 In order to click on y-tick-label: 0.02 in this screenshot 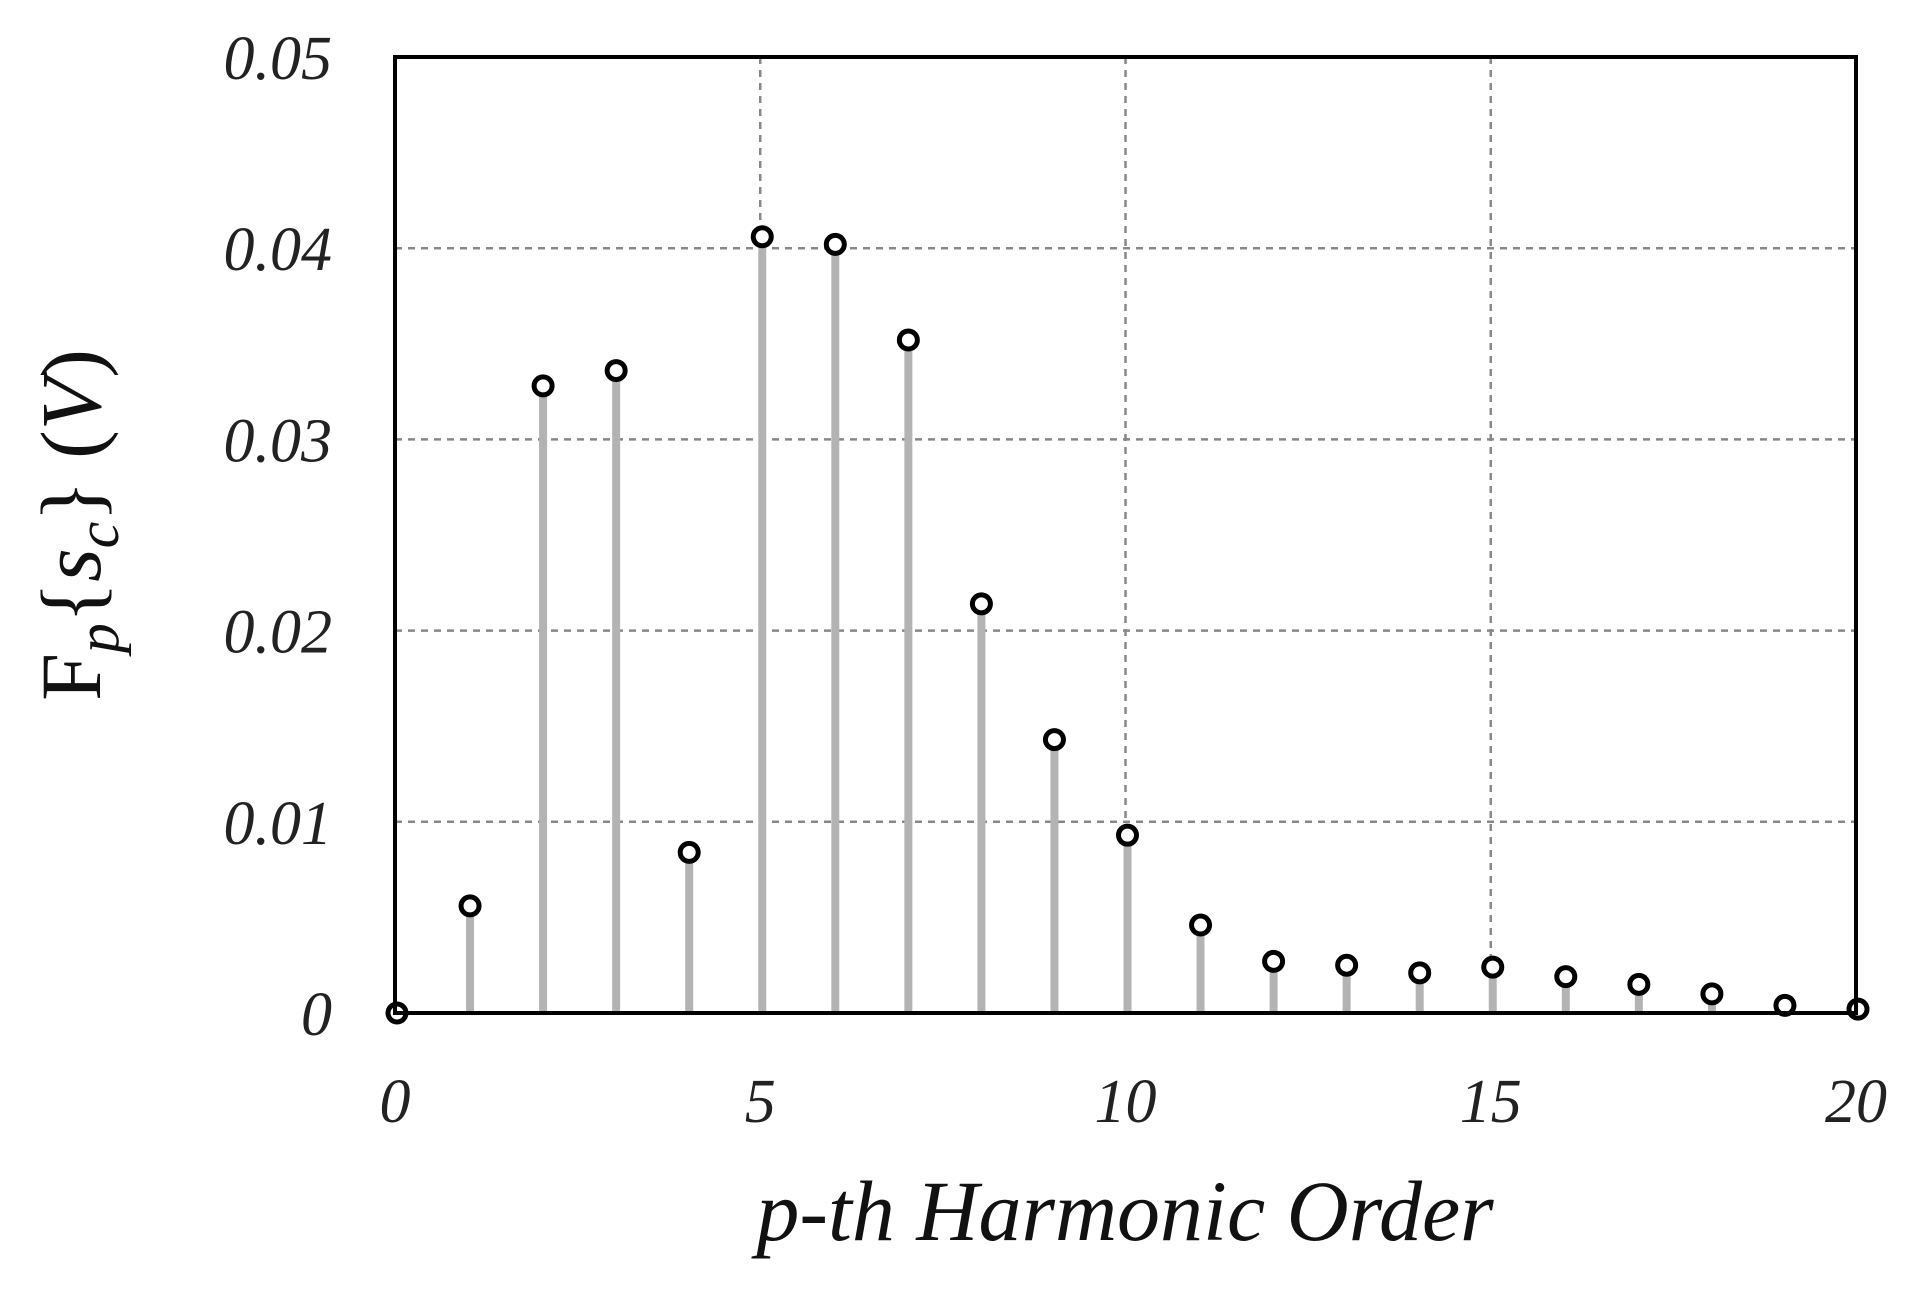, I will do `click(278, 633)`.